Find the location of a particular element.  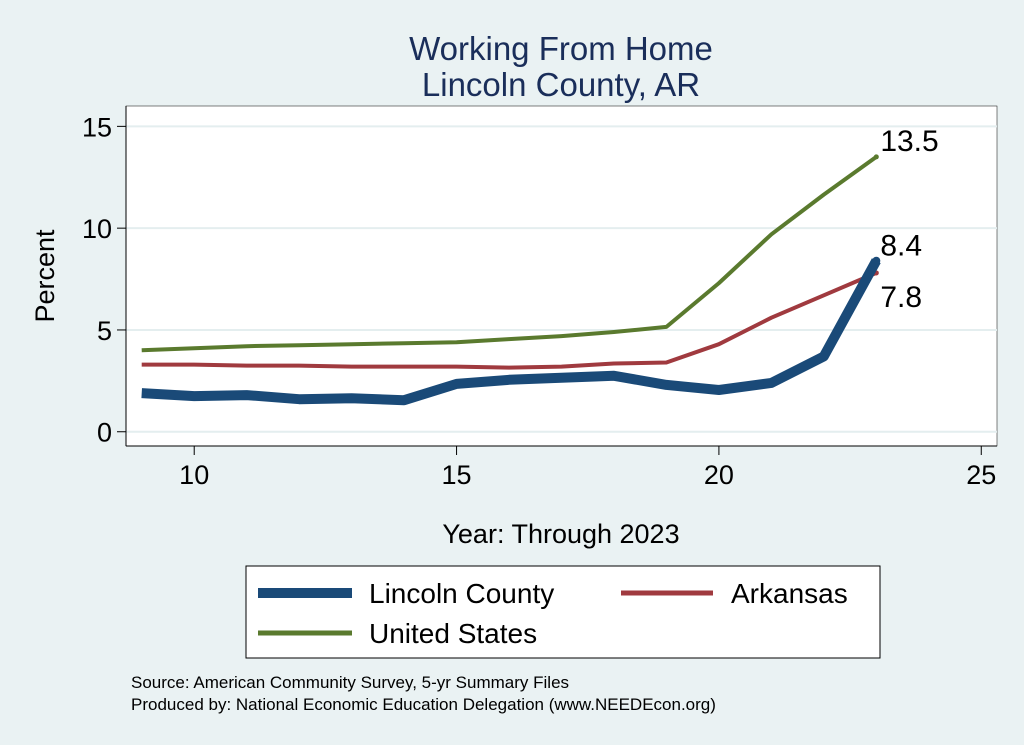

chart-subtitle: Lincoln County, AR is located at coordinates (561, 84).